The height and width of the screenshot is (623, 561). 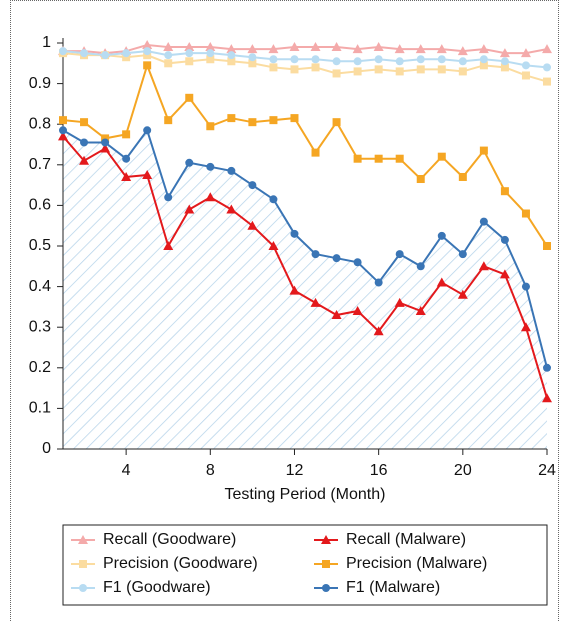 I want to click on x-axis-label: Testing Period (Month), so click(x=305, y=494).